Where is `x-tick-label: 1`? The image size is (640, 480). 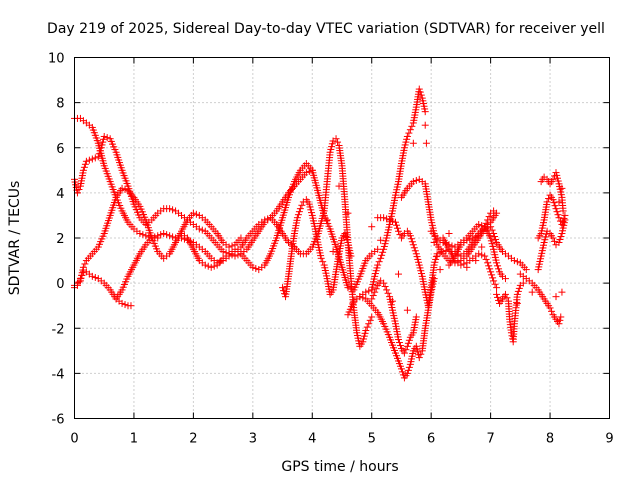 x-tick-label: 1 is located at coordinates (134, 439).